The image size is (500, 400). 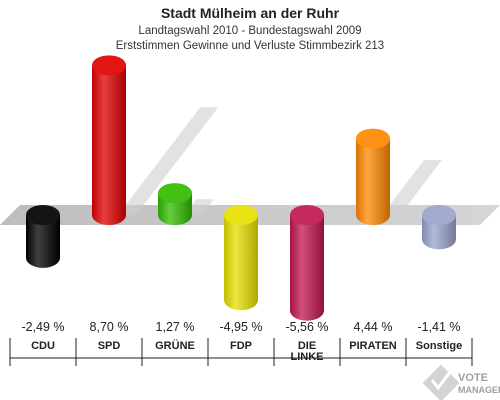 What do you see at coordinates (175, 327) in the screenshot?
I see `value-label-gruene: 1,27 %` at bounding box center [175, 327].